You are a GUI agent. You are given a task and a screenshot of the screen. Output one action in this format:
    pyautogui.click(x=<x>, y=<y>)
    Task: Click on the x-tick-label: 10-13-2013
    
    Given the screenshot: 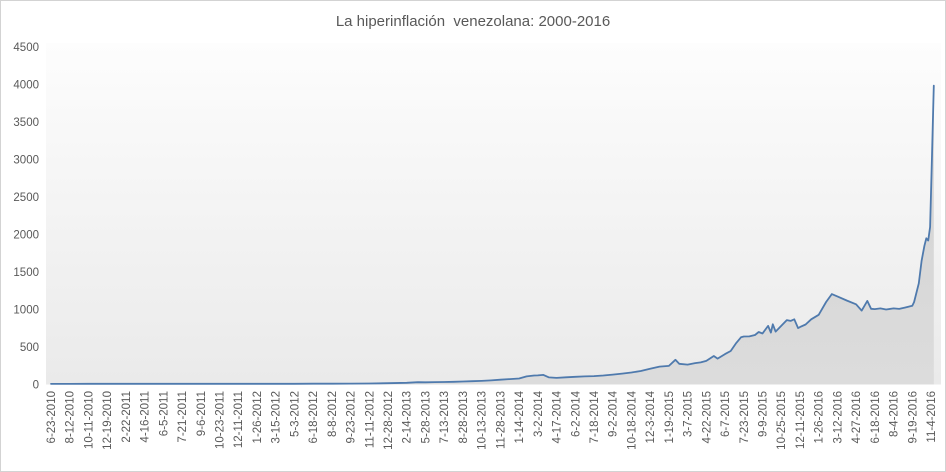 What is the action you would take?
    pyautogui.click(x=483, y=420)
    